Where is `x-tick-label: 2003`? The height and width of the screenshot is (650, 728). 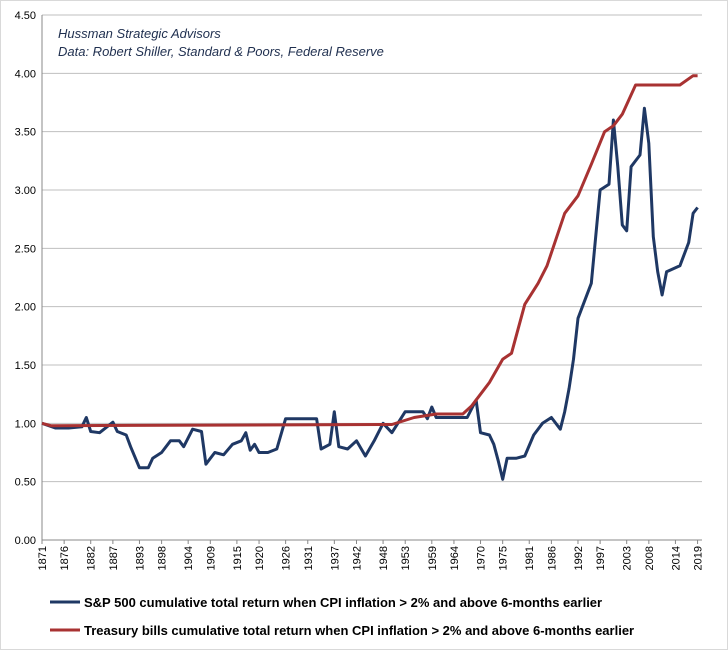 x-tick-label: 2003 is located at coordinates (628, 558).